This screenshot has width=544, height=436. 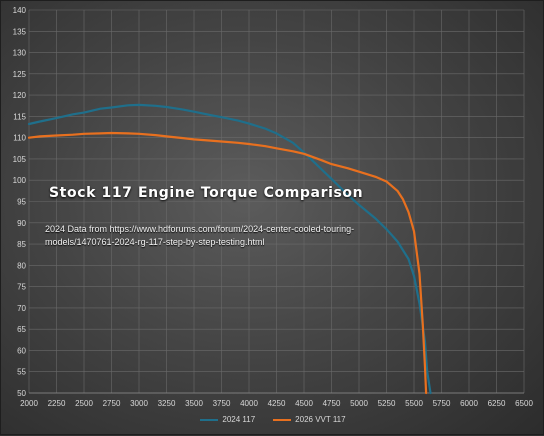 I want to click on y-tick-label: 65, so click(x=21, y=329).